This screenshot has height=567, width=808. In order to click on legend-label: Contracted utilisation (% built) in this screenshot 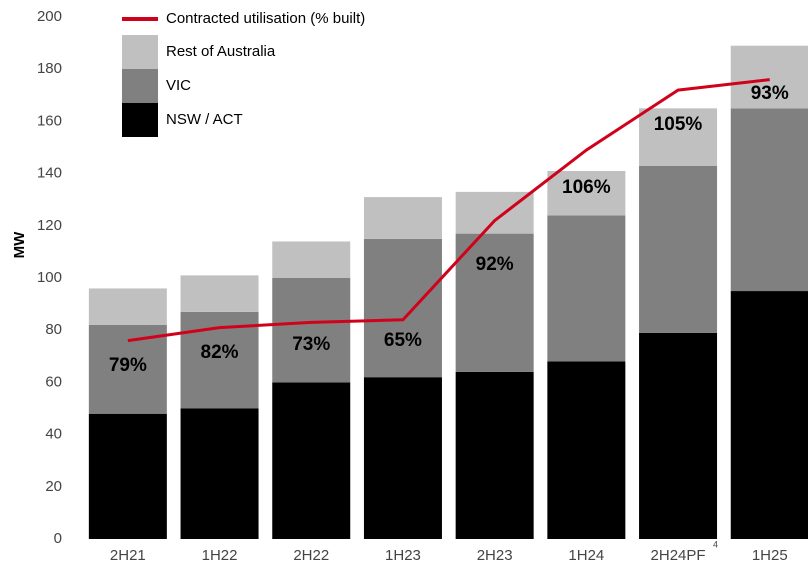, I will do `click(265, 18)`.